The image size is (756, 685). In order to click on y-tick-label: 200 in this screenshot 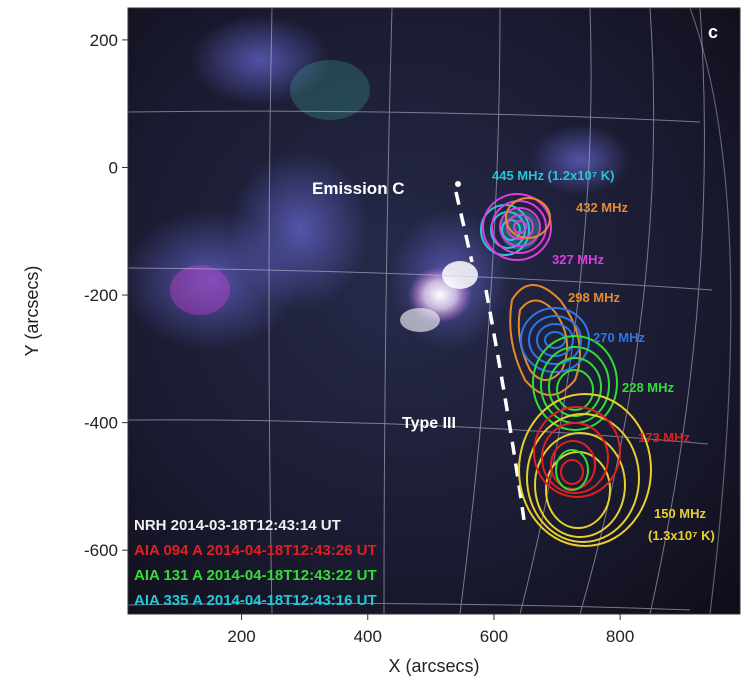, I will do `click(104, 40)`.